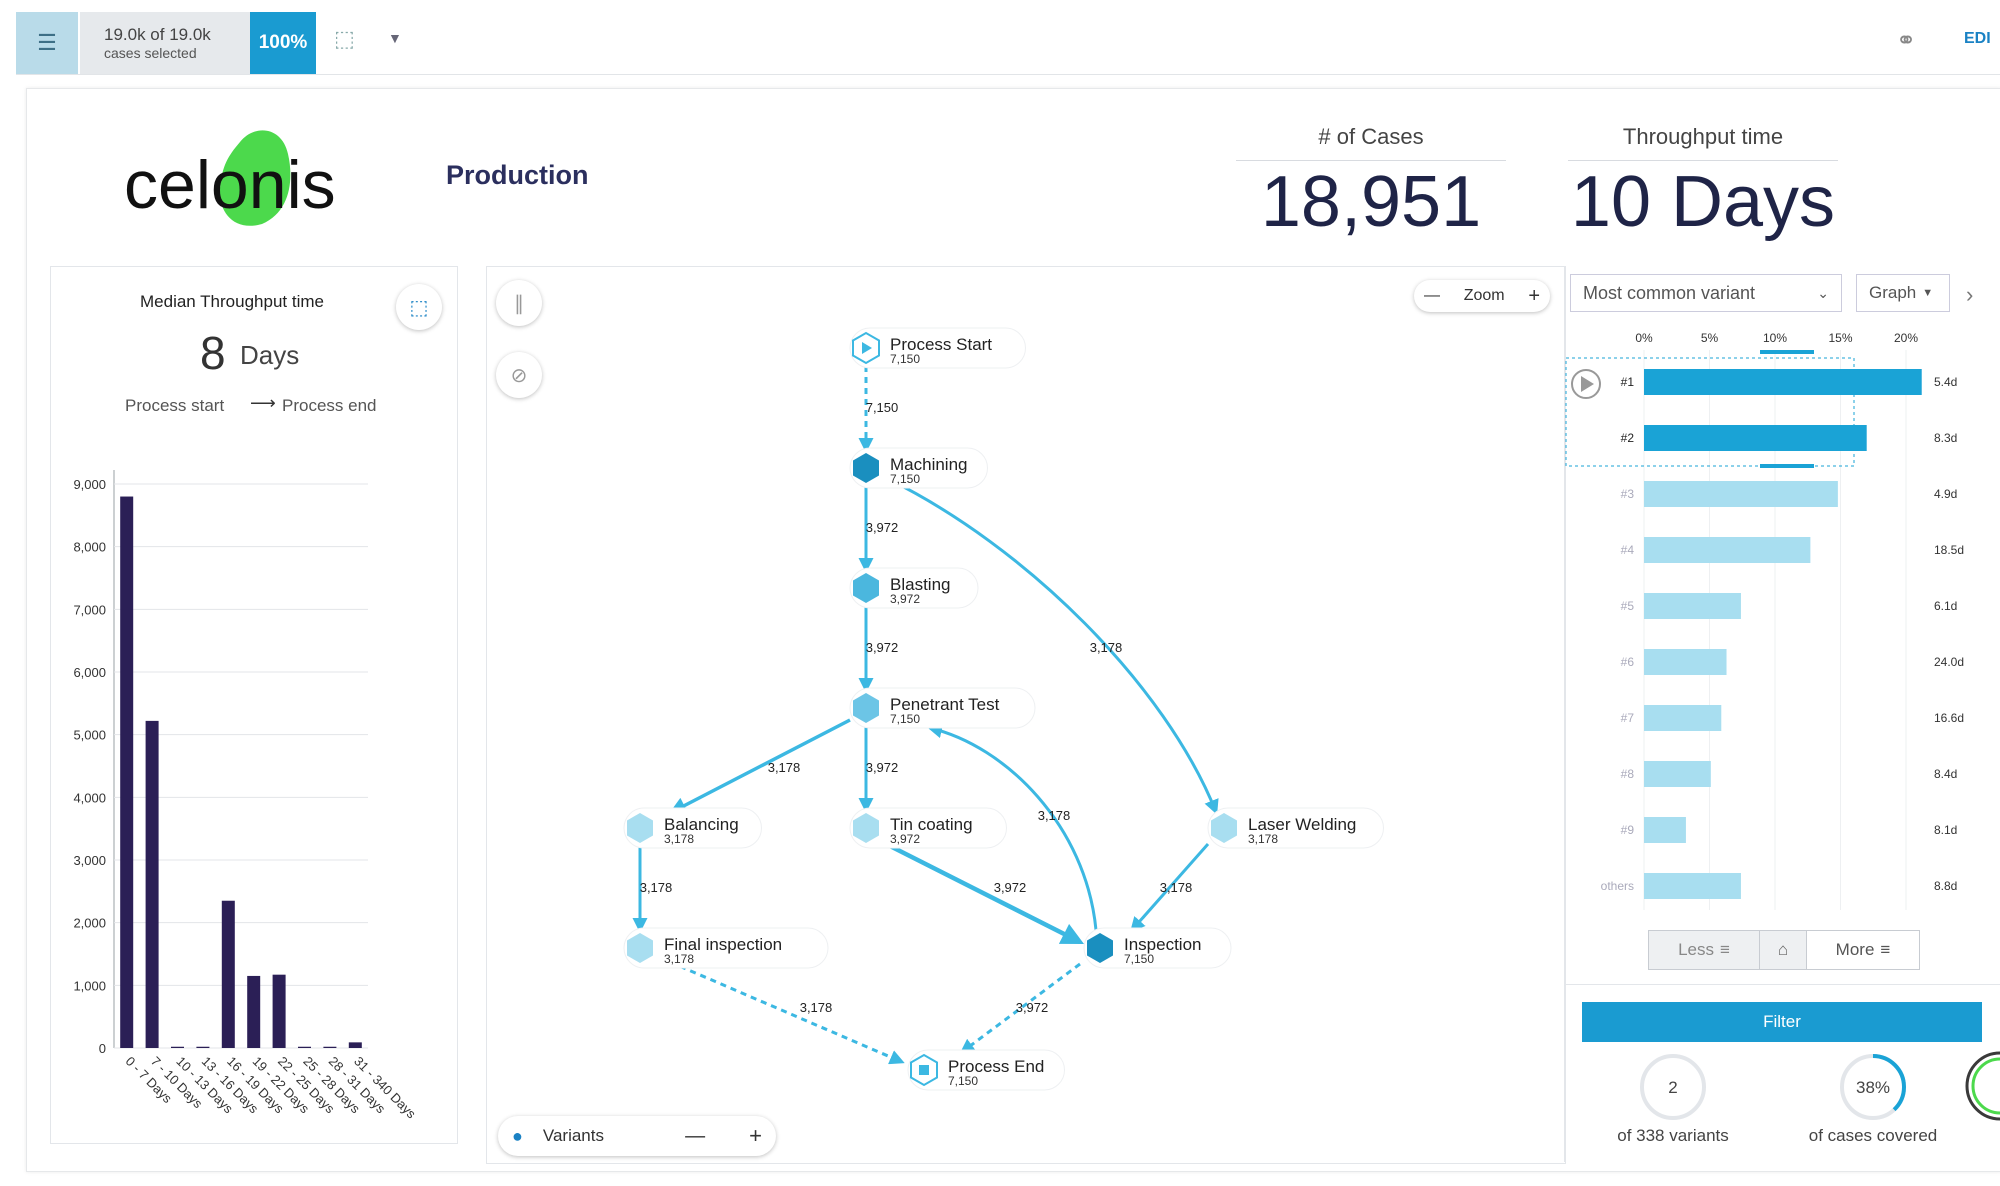  I want to click on cases-selected-count: 19.0k of 19.0k, so click(157, 34).